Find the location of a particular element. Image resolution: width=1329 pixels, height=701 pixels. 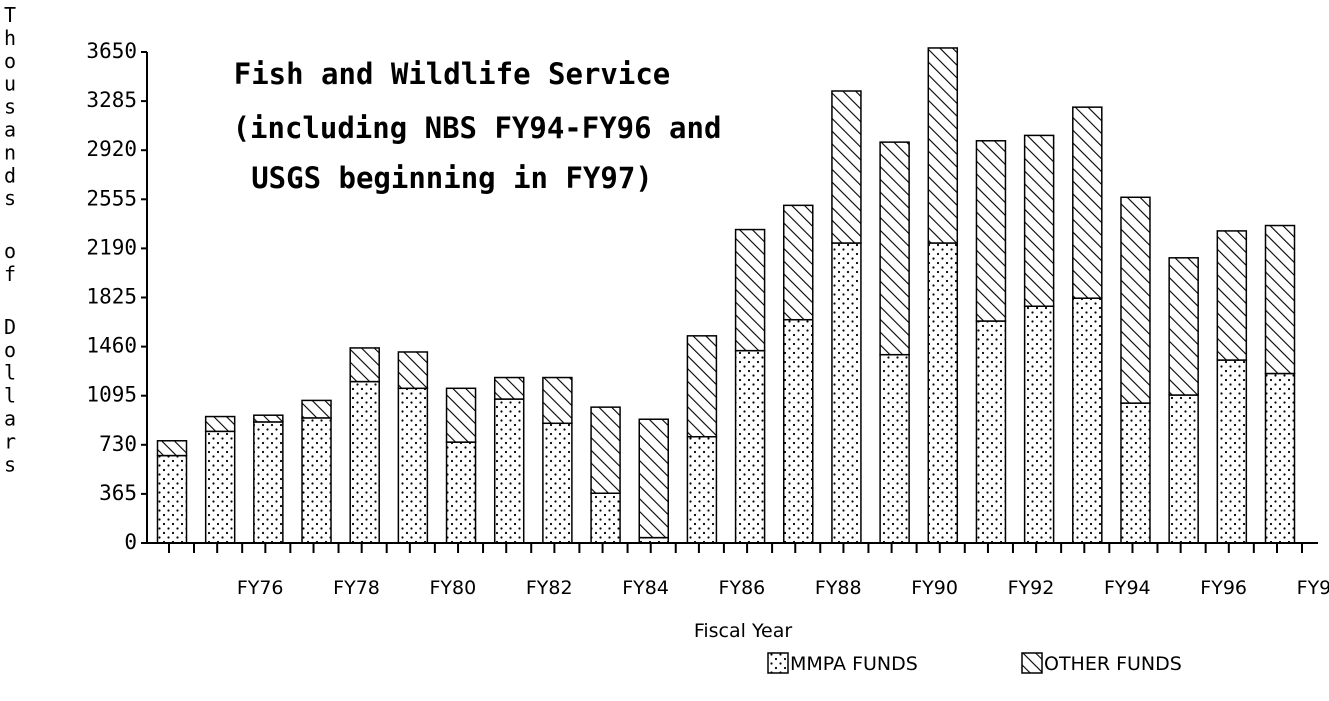

bar-mmpa-funds-fy96 is located at coordinates (1183, 469).